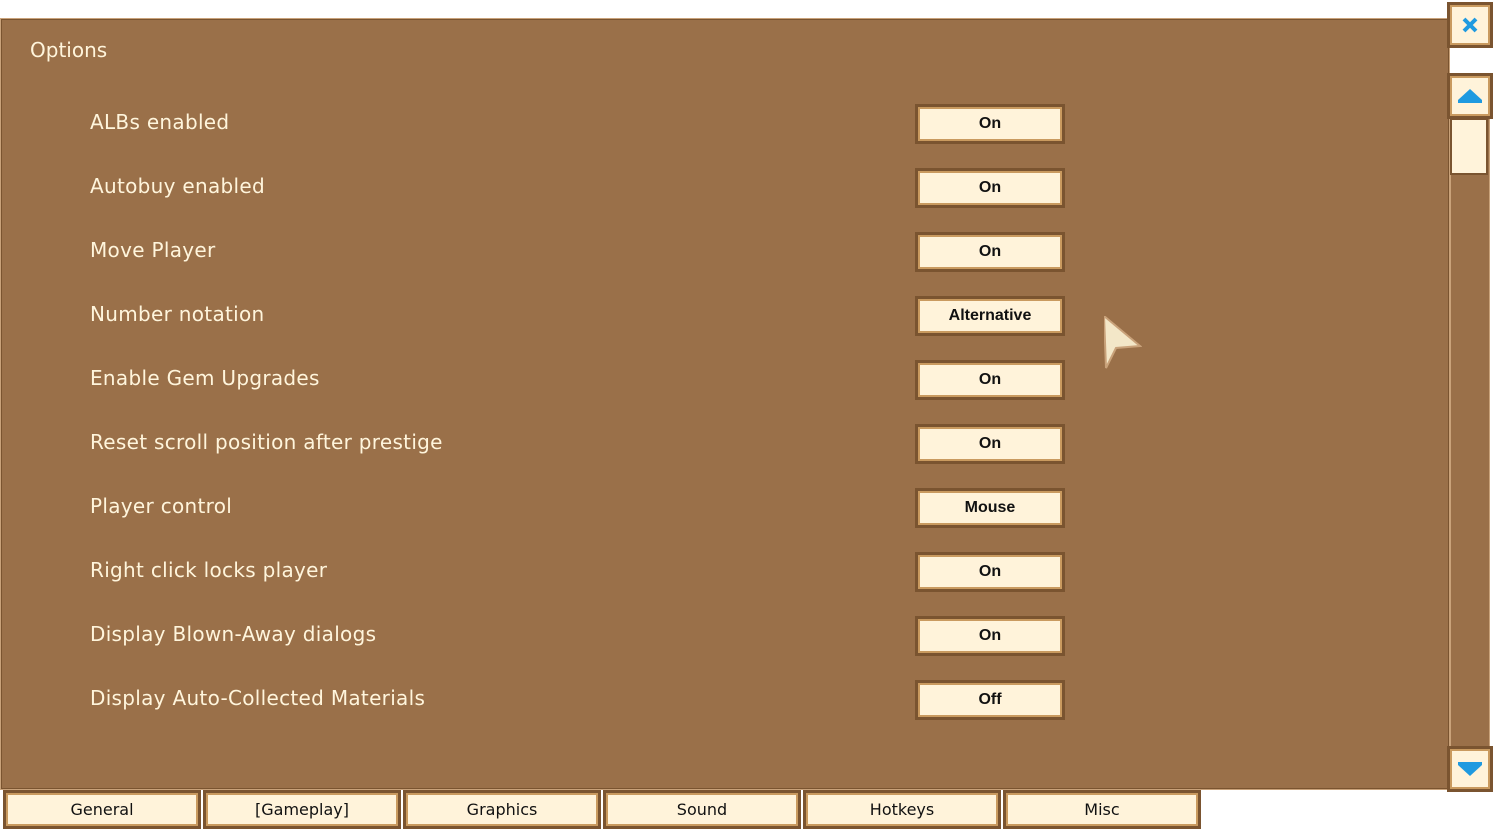 Image resolution: width=1494 pixels, height=830 pixels. I want to click on close-x-icon, so click(1470, 25).